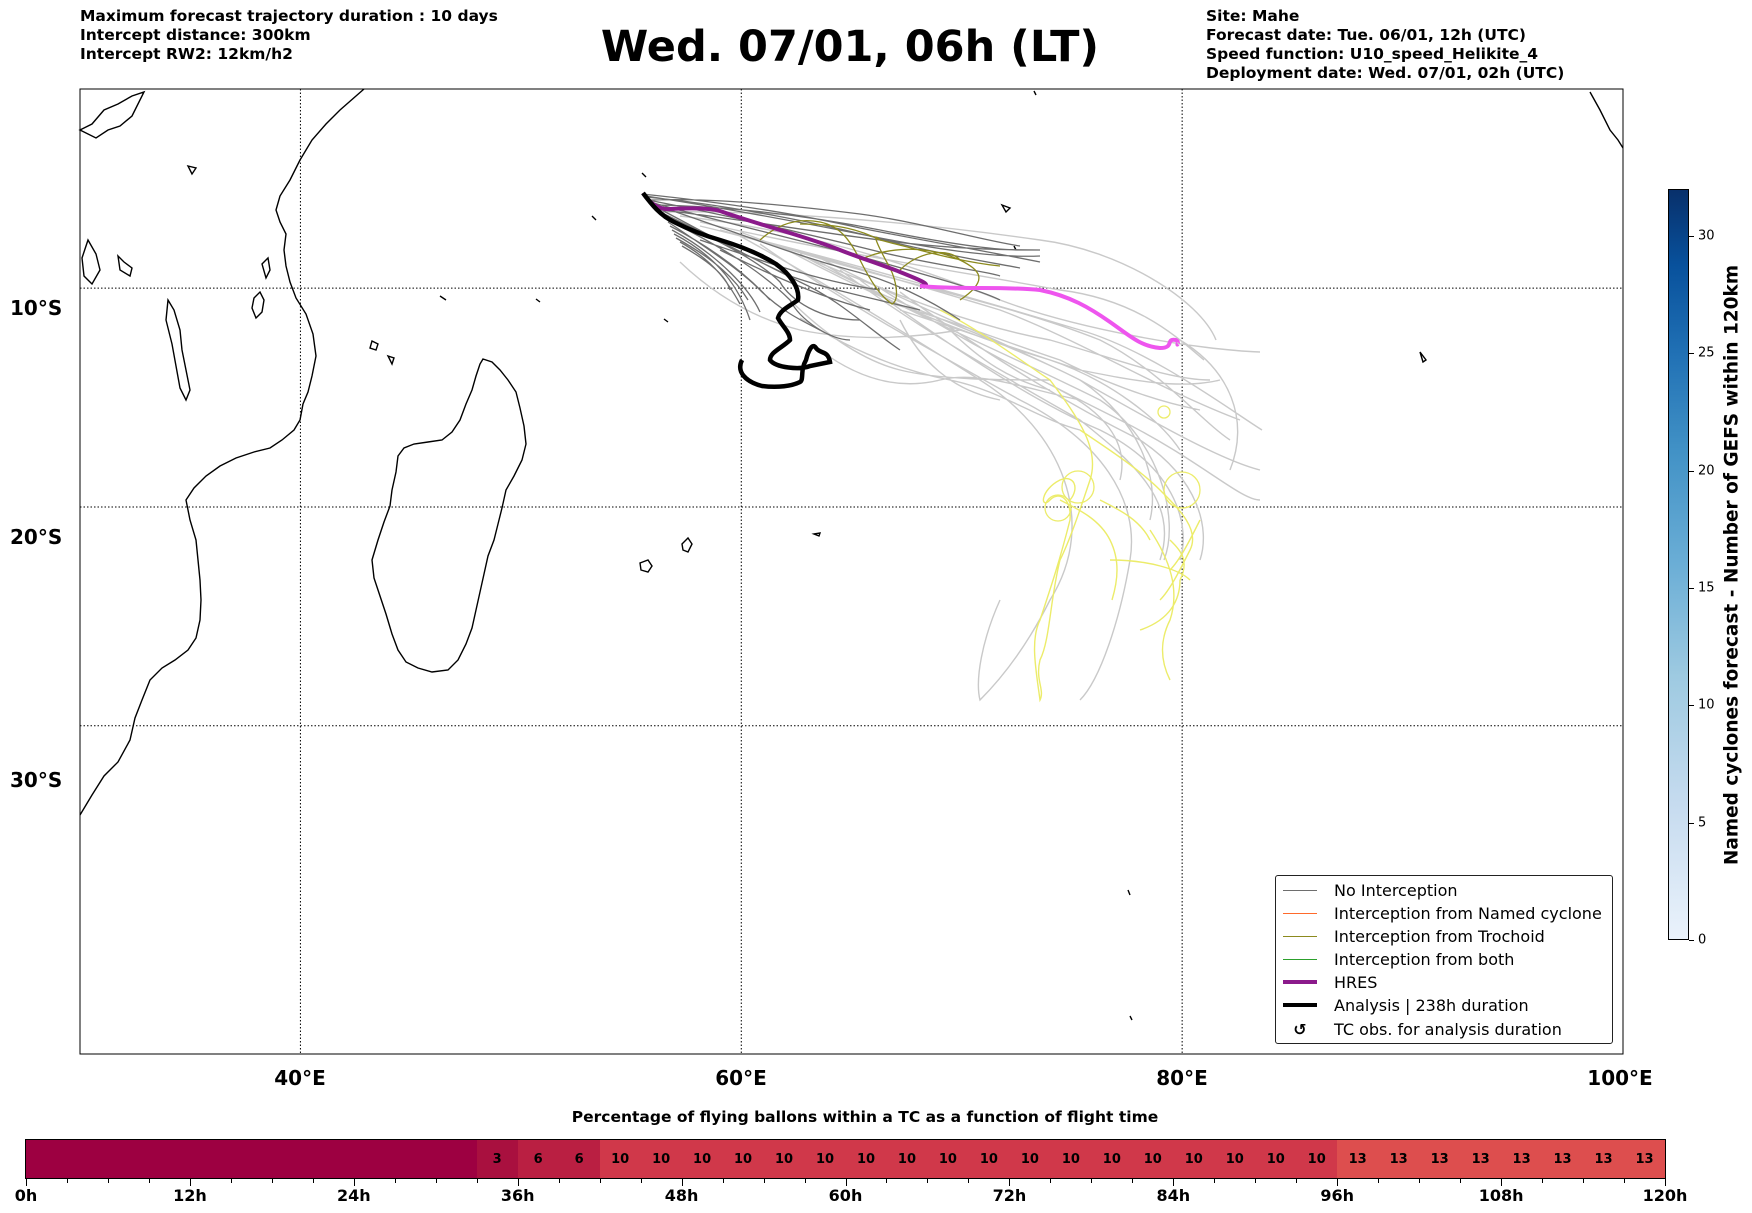  Describe the element at coordinates (1468, 913) in the screenshot. I see `legend-label: Interception from Named cyclone` at that location.